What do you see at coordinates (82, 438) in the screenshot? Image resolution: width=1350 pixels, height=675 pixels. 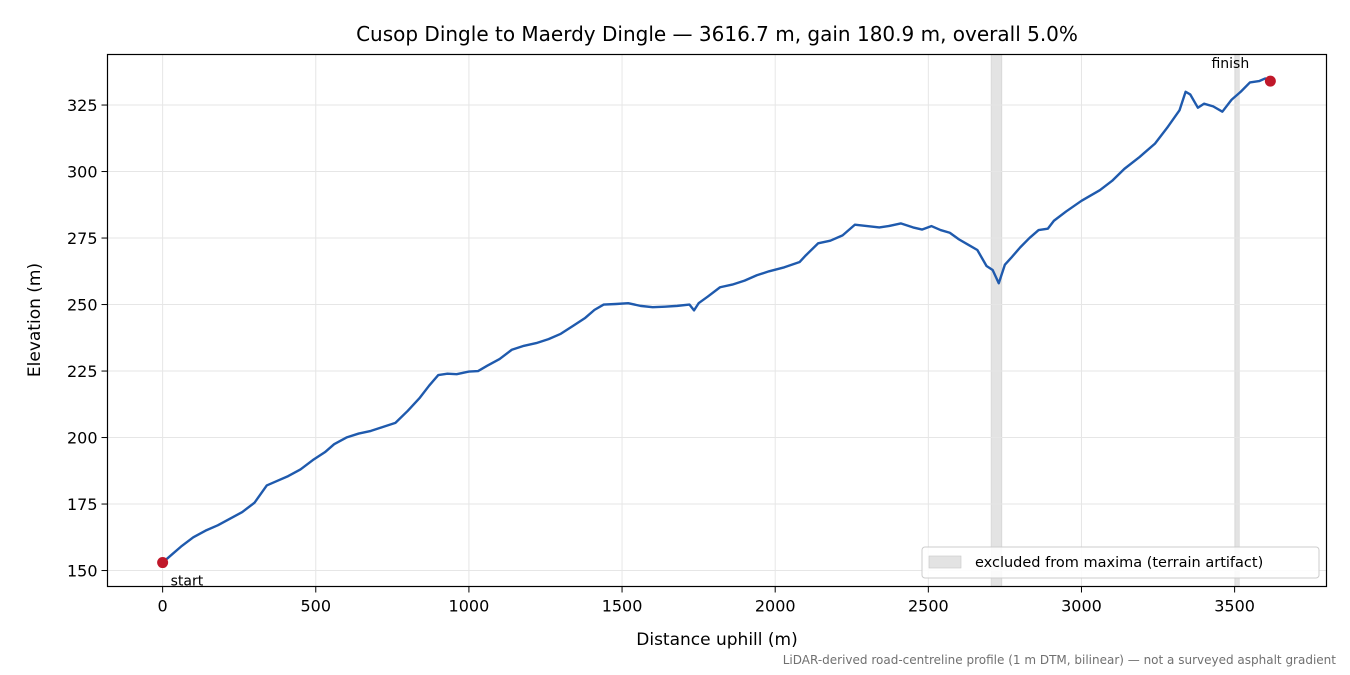 I see `y-tick-label: 200` at bounding box center [82, 438].